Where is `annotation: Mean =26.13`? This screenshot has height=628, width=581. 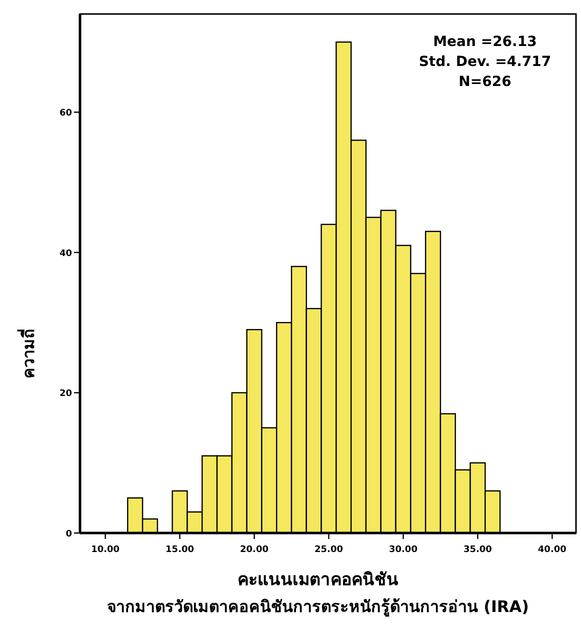 annotation: Mean =26.13 is located at coordinates (485, 42).